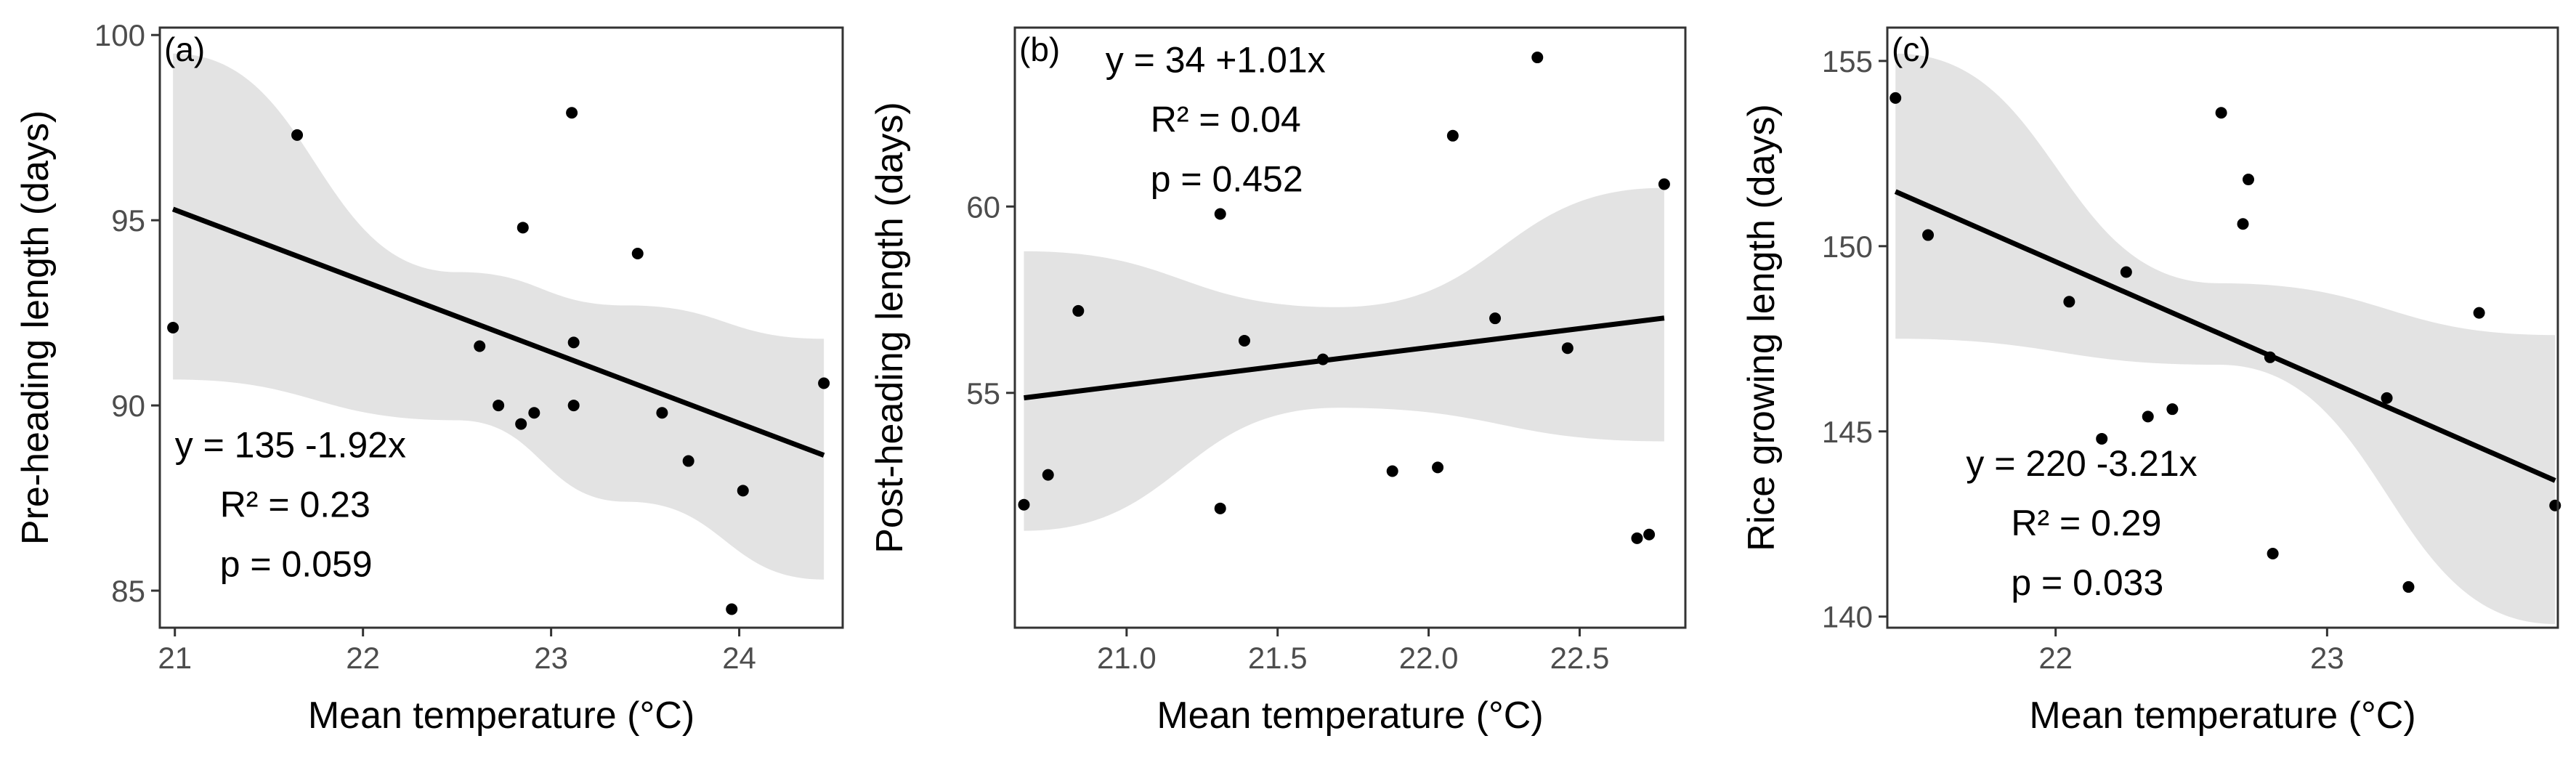 Image resolution: width=2576 pixels, height=781 pixels. Describe the element at coordinates (290, 444) in the screenshot. I see `regression-equation: y = 135 -1.92x` at that location.